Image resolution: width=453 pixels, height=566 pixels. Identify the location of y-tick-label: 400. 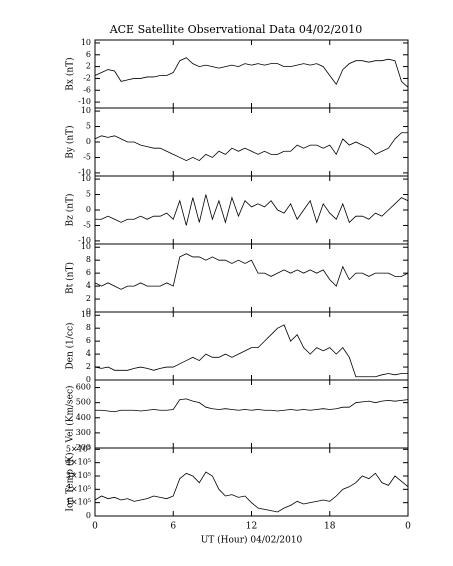
(83, 417).